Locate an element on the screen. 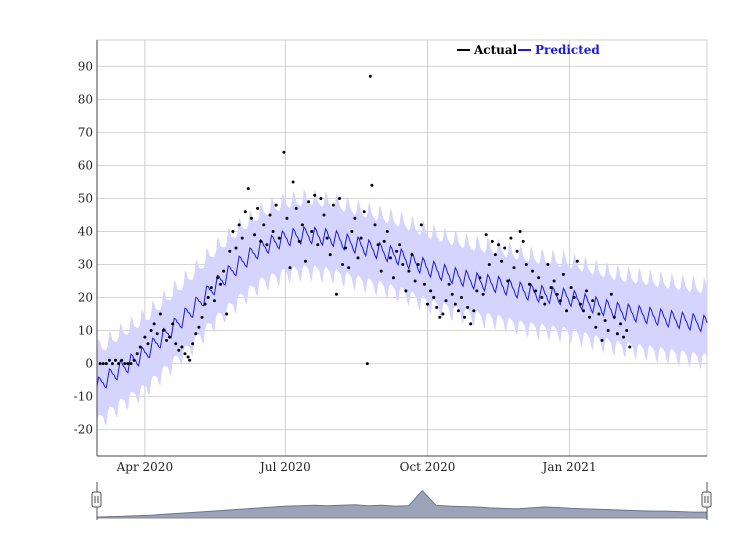 This screenshot has width=752, height=560. y-tick-label: 0 is located at coordinates (89, 364).